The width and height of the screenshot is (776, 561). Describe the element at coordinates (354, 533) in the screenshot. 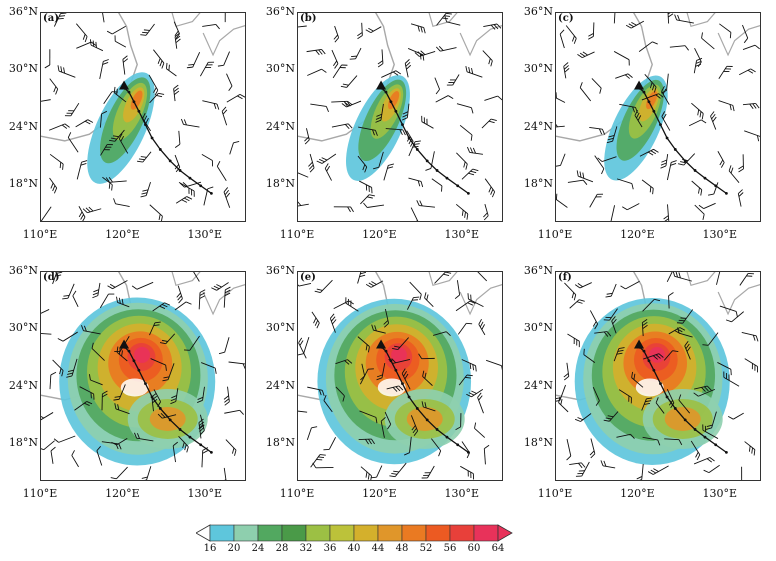

I see `colorbar` at that location.